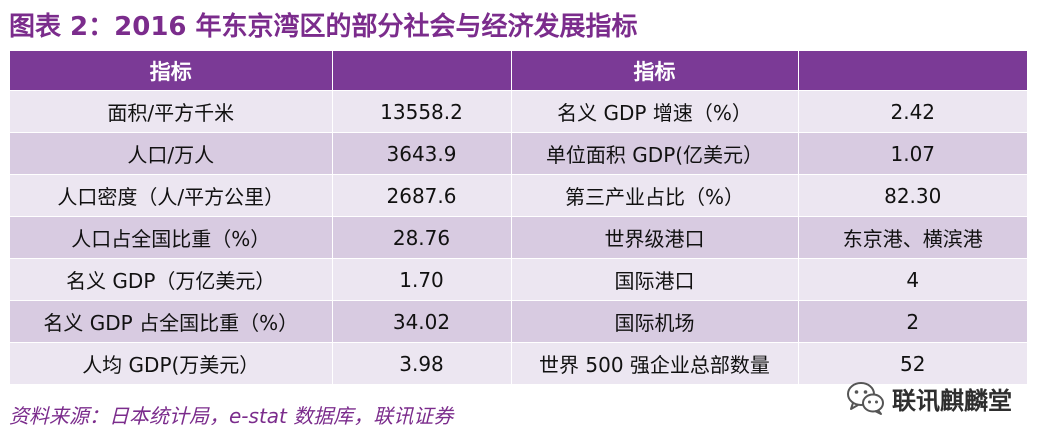 This screenshot has width=1042, height=441. Describe the element at coordinates (422, 363) in the screenshot. I see `value-cell: 3.98` at that location.